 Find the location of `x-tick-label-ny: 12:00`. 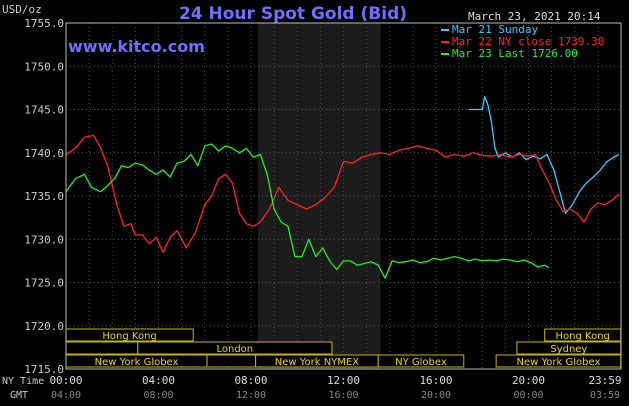

x-tick-label-ny: 12:00 is located at coordinates (343, 380).